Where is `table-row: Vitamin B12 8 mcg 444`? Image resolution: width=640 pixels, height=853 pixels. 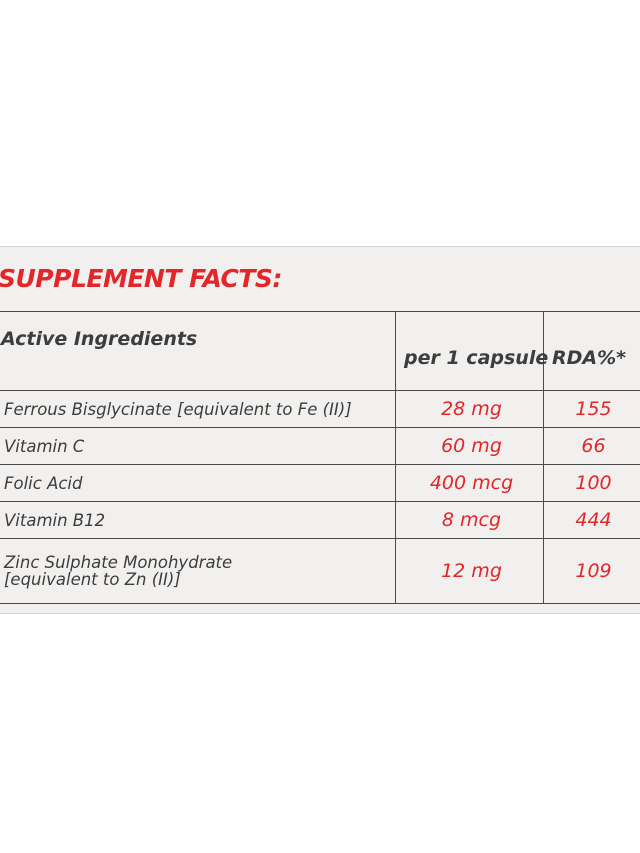 table-row: Vitamin B12 8 mcg 444 is located at coordinates (320, 520).